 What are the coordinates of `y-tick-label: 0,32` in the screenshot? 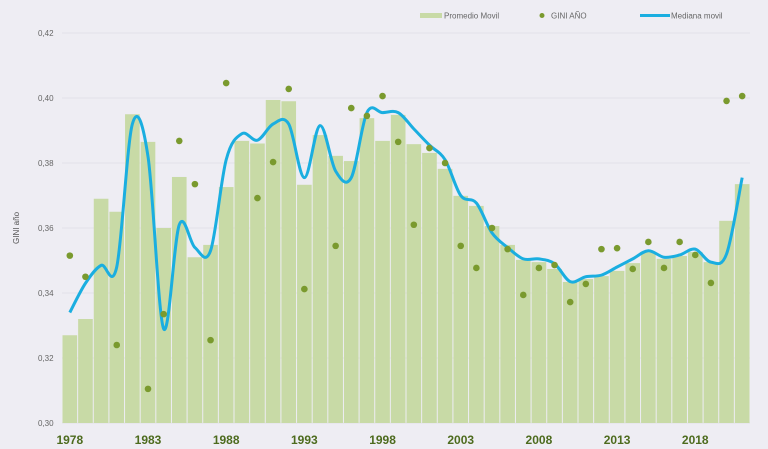 It's located at (46, 358).